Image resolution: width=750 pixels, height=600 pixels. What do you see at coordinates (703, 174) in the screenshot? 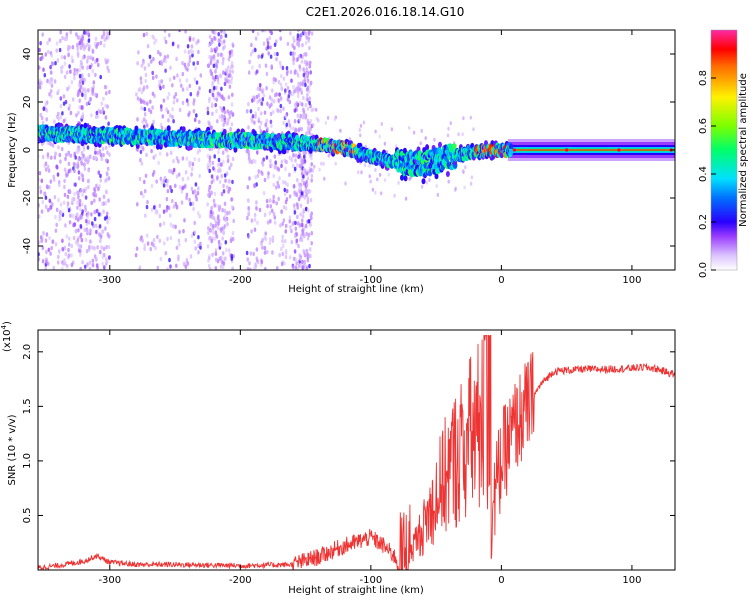
I see `colorbar-tick-label: 0.4` at bounding box center [703, 174].